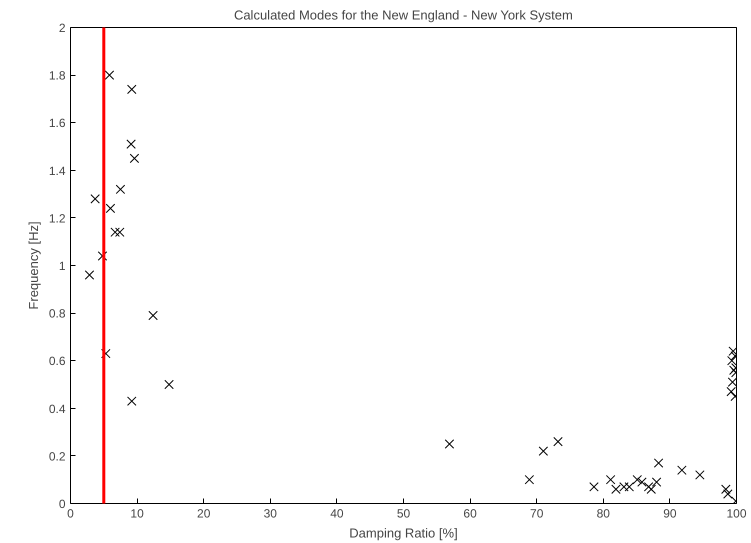 Image resolution: width=751 pixels, height=543 pixels. Describe the element at coordinates (57, 313) in the screenshot. I see `y-tick-label: 0.8` at that location.